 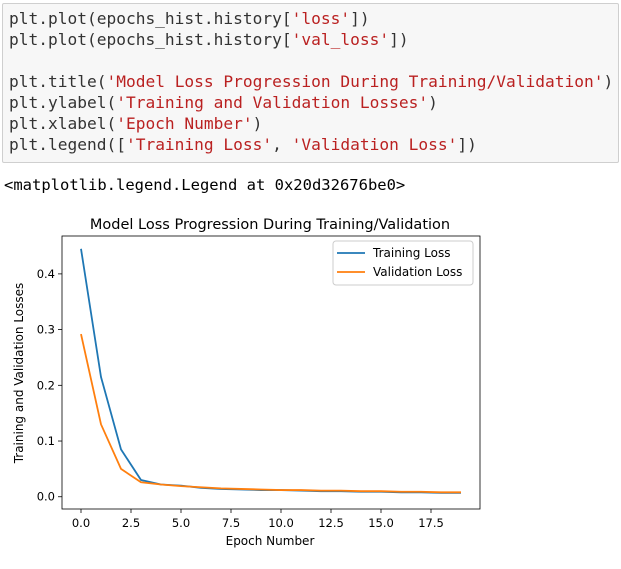 What do you see at coordinates (417, 272) in the screenshot?
I see `legend-label: Validation Loss` at bounding box center [417, 272].